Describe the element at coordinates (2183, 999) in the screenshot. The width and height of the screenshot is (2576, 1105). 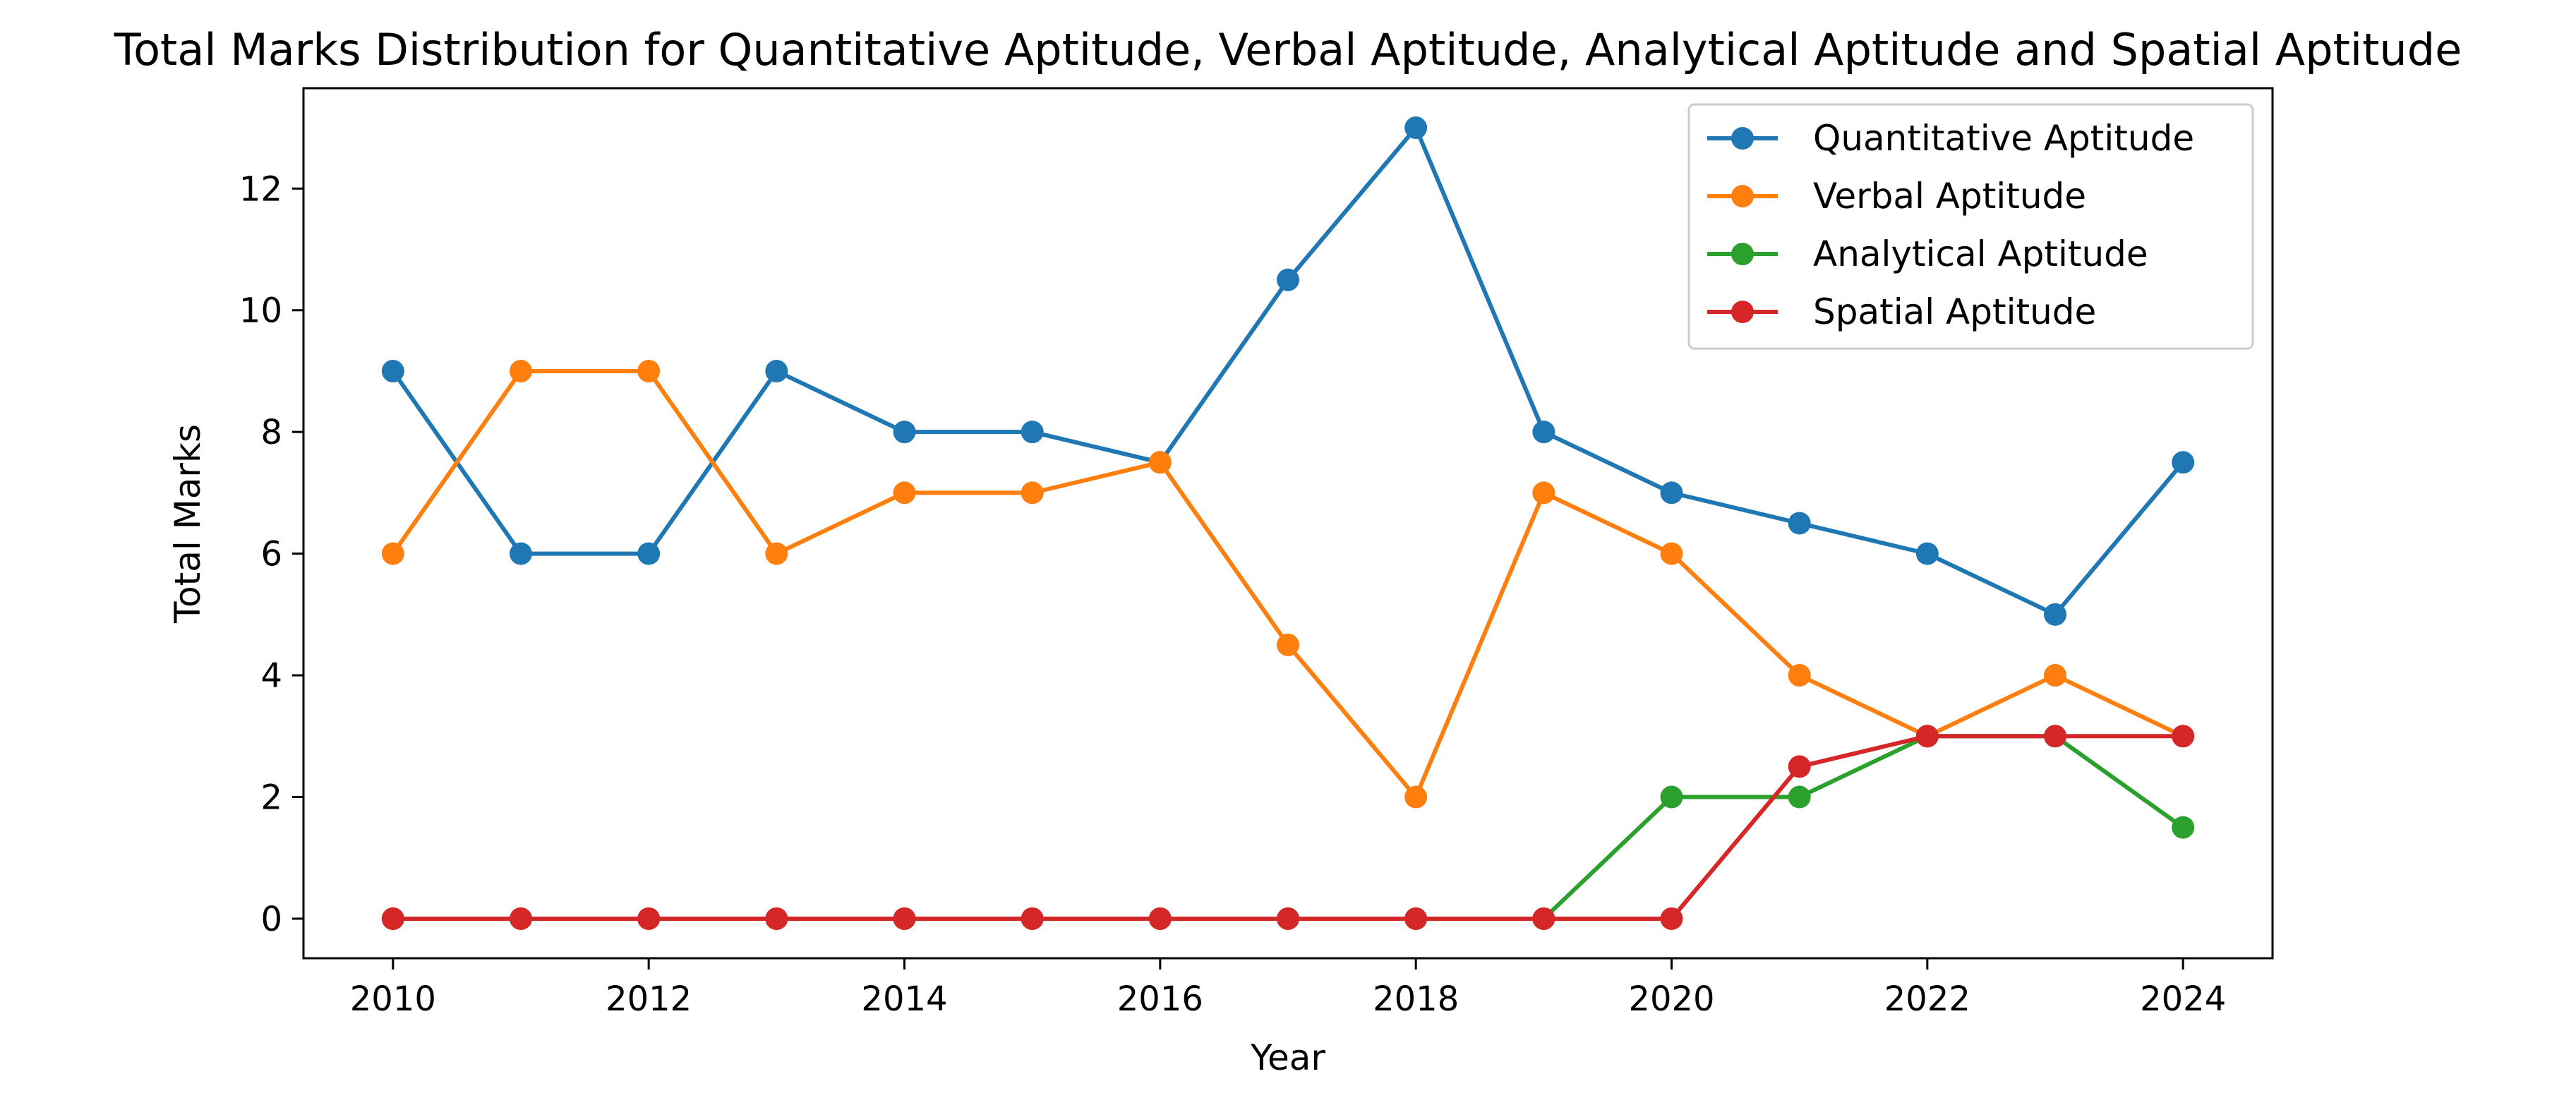
I see `x-tick-label: 2024` at that location.